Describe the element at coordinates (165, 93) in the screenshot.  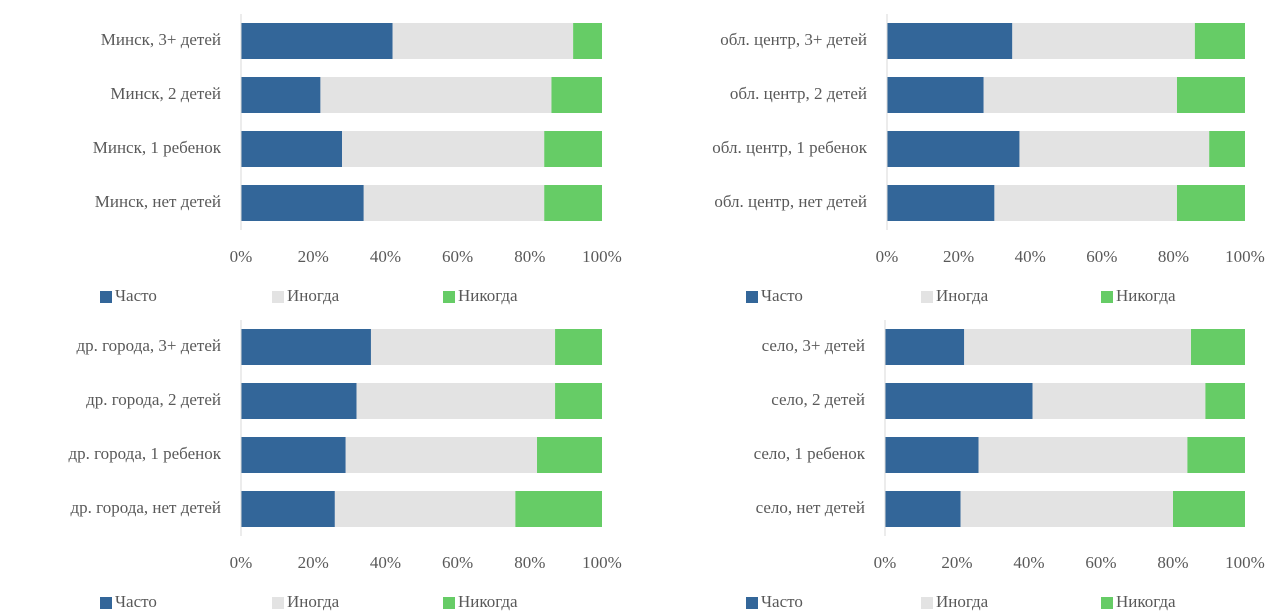
I see `category-label: Минск, 2 детей` at that location.